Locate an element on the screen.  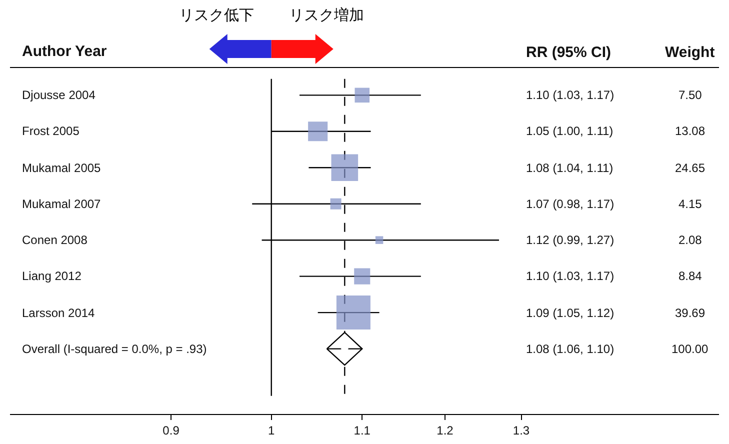
text: RR (95% CI) is located at coordinates (569, 53).